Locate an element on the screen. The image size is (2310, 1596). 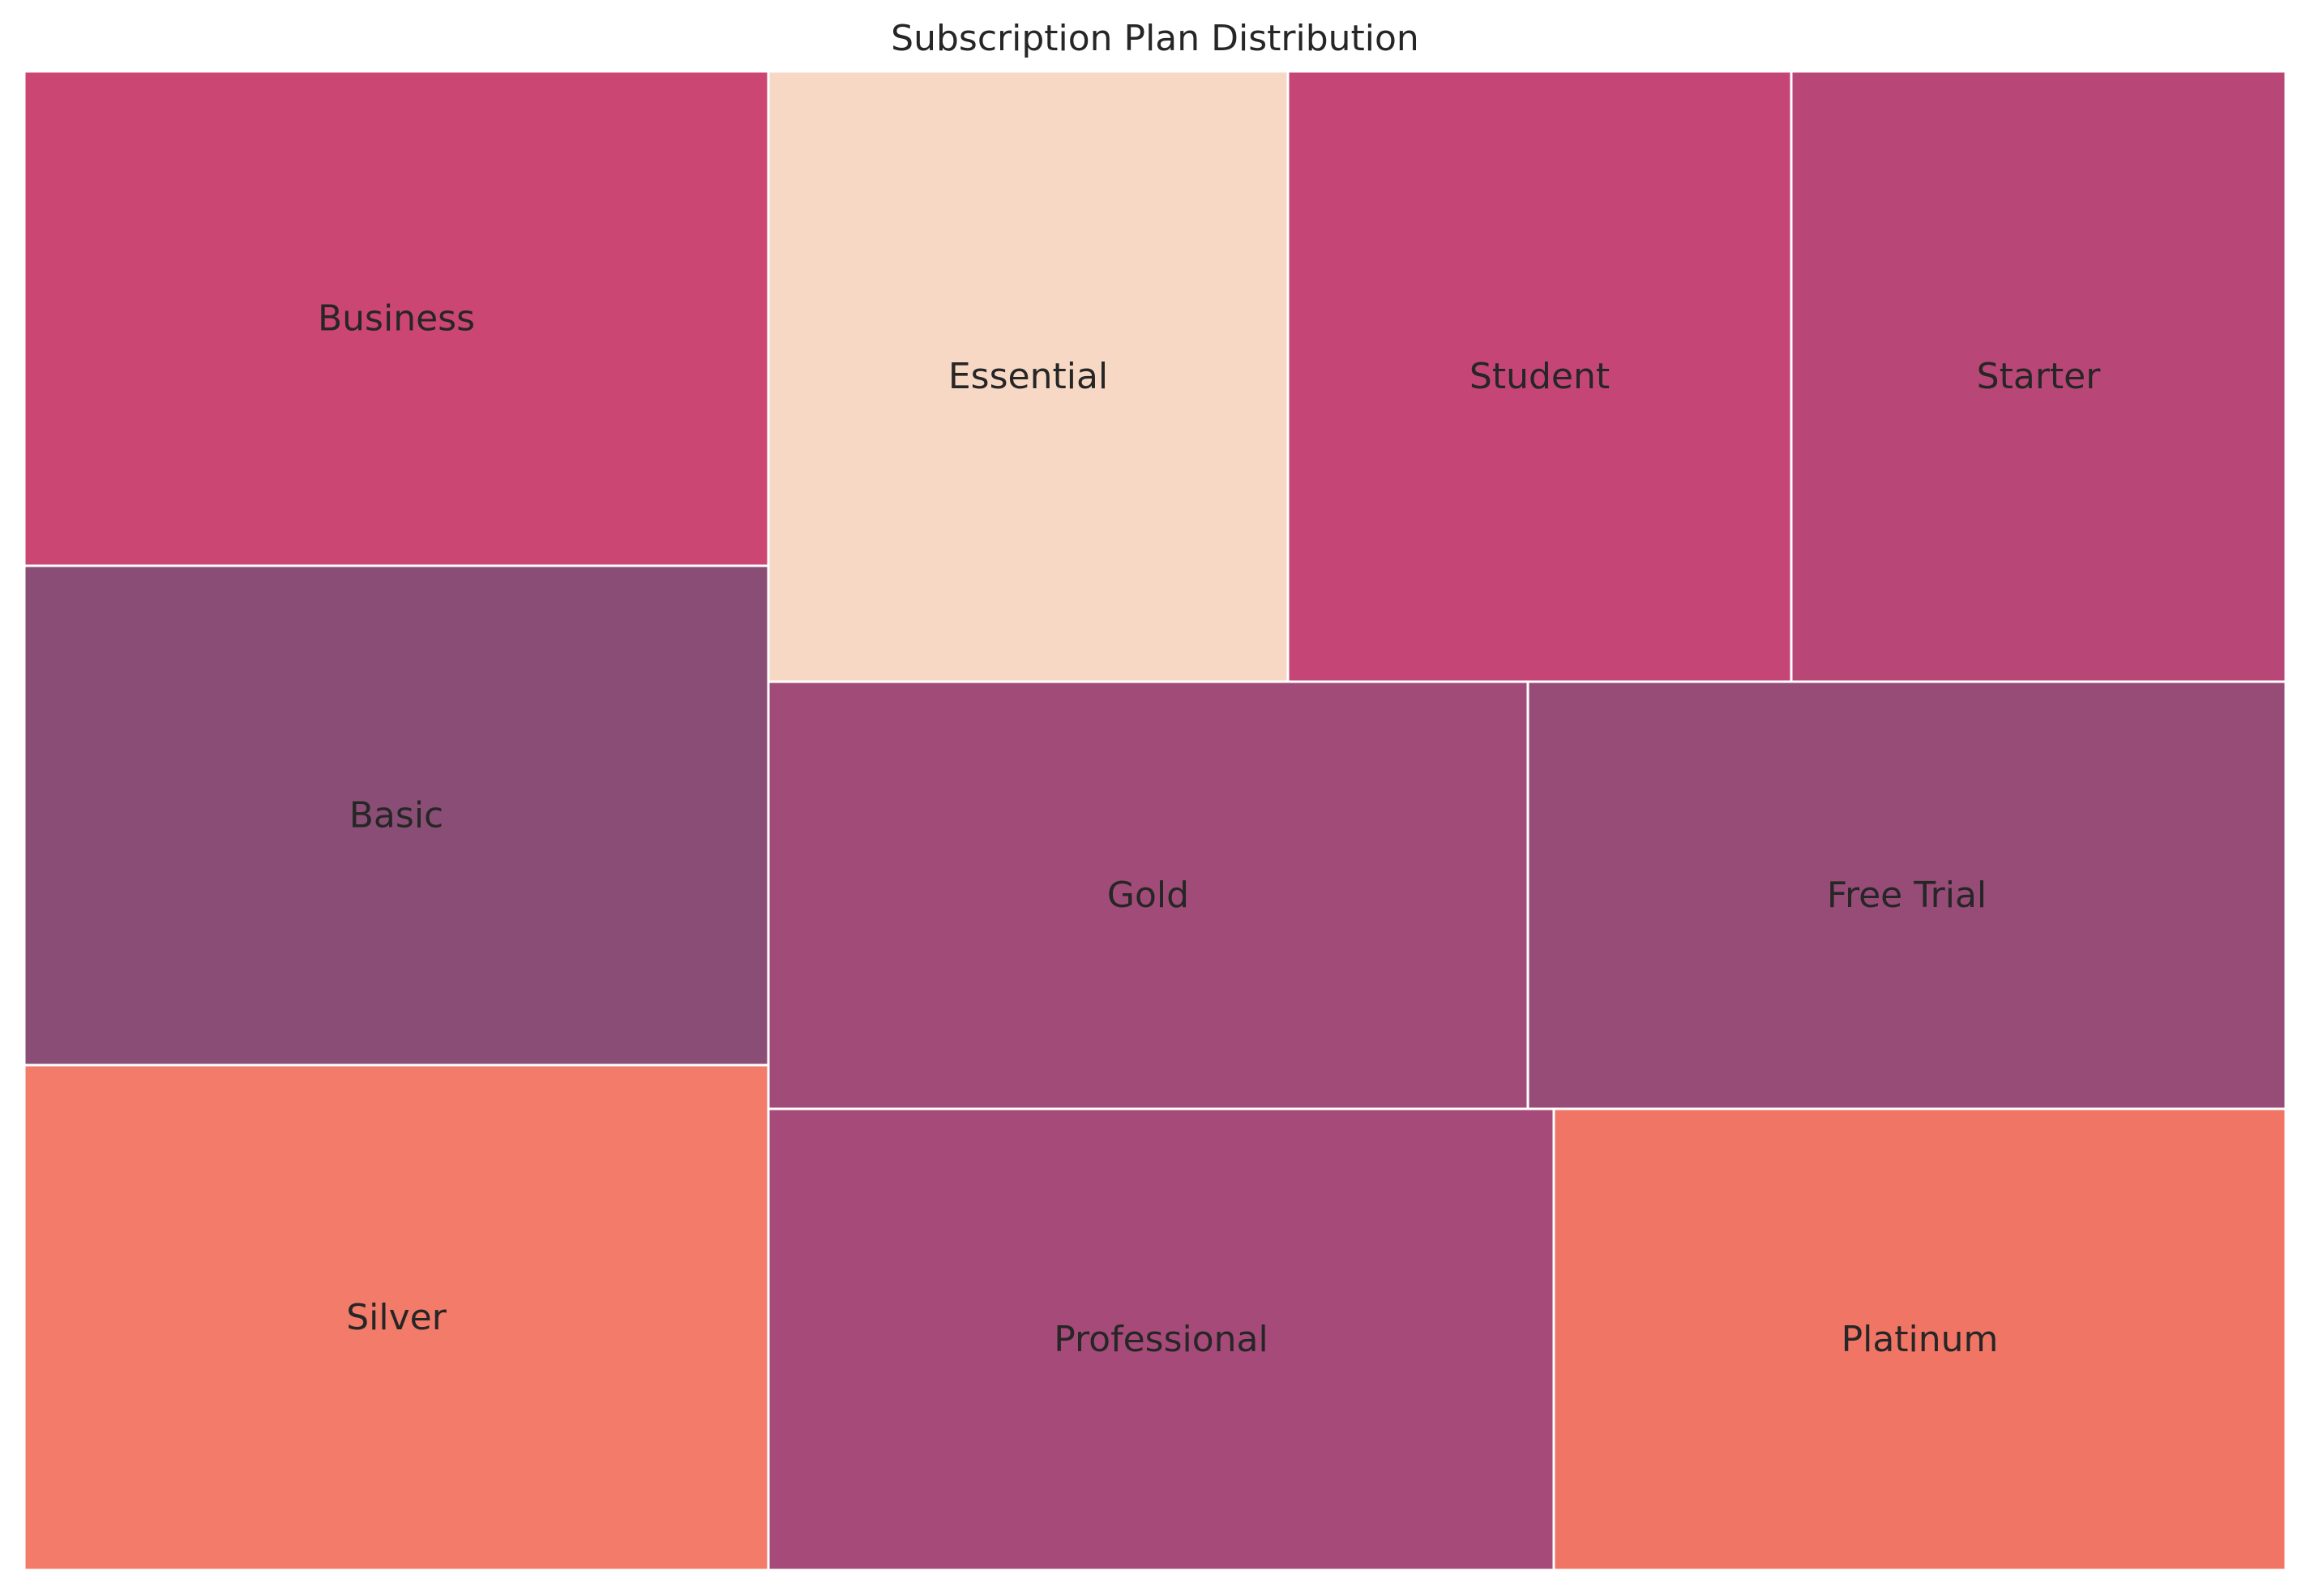
tile-business is located at coordinates (396, 318).